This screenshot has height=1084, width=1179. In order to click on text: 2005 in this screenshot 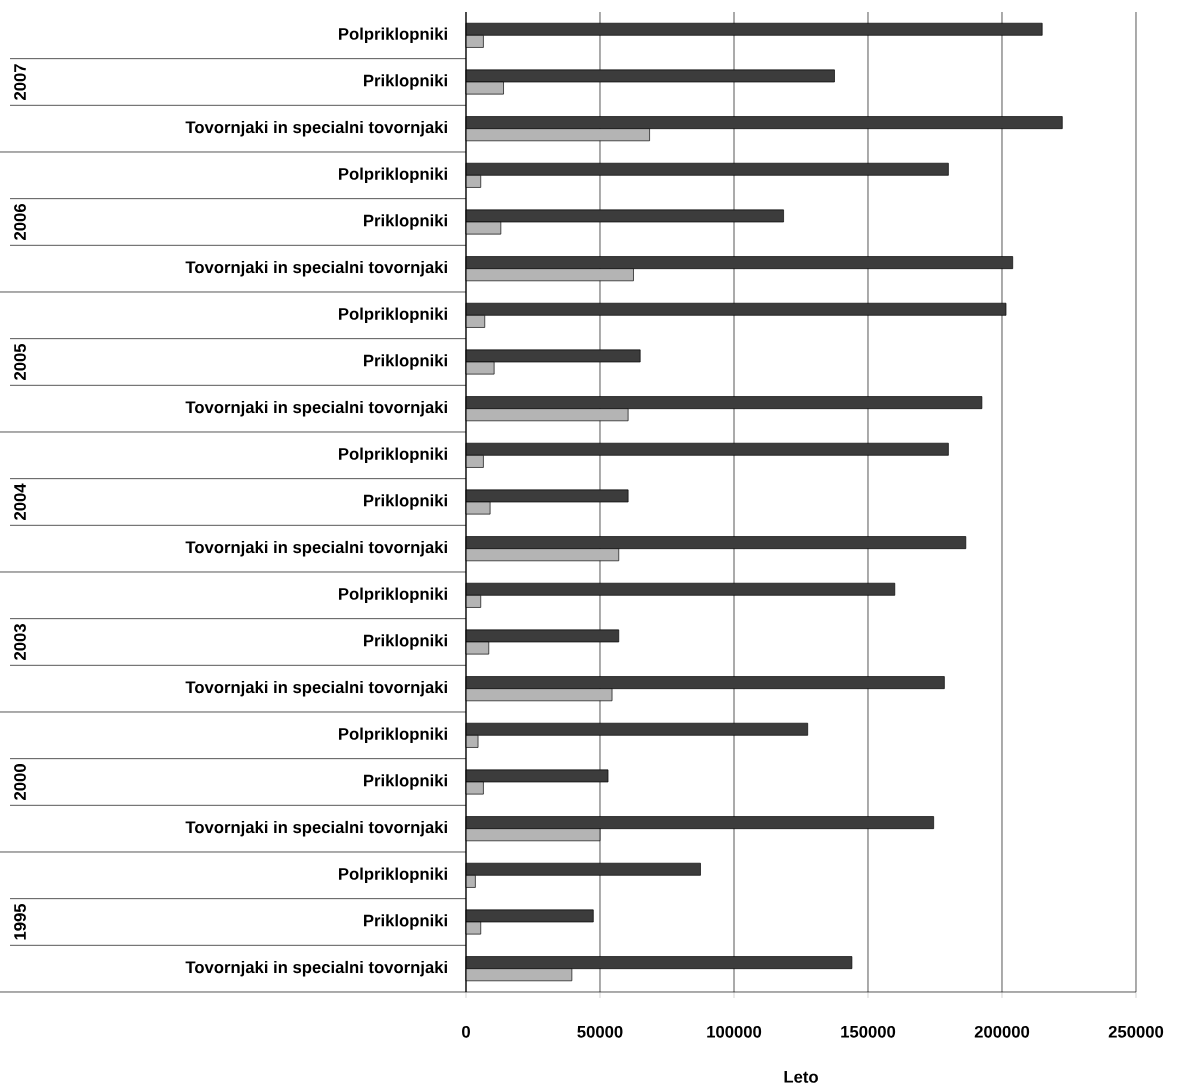, I will do `click(20, 361)`.